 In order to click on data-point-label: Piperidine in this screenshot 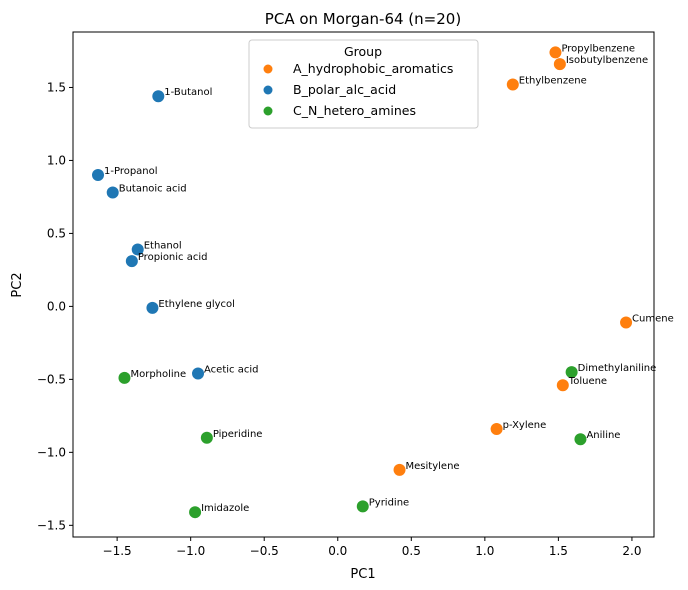, I will do `click(238, 434)`.